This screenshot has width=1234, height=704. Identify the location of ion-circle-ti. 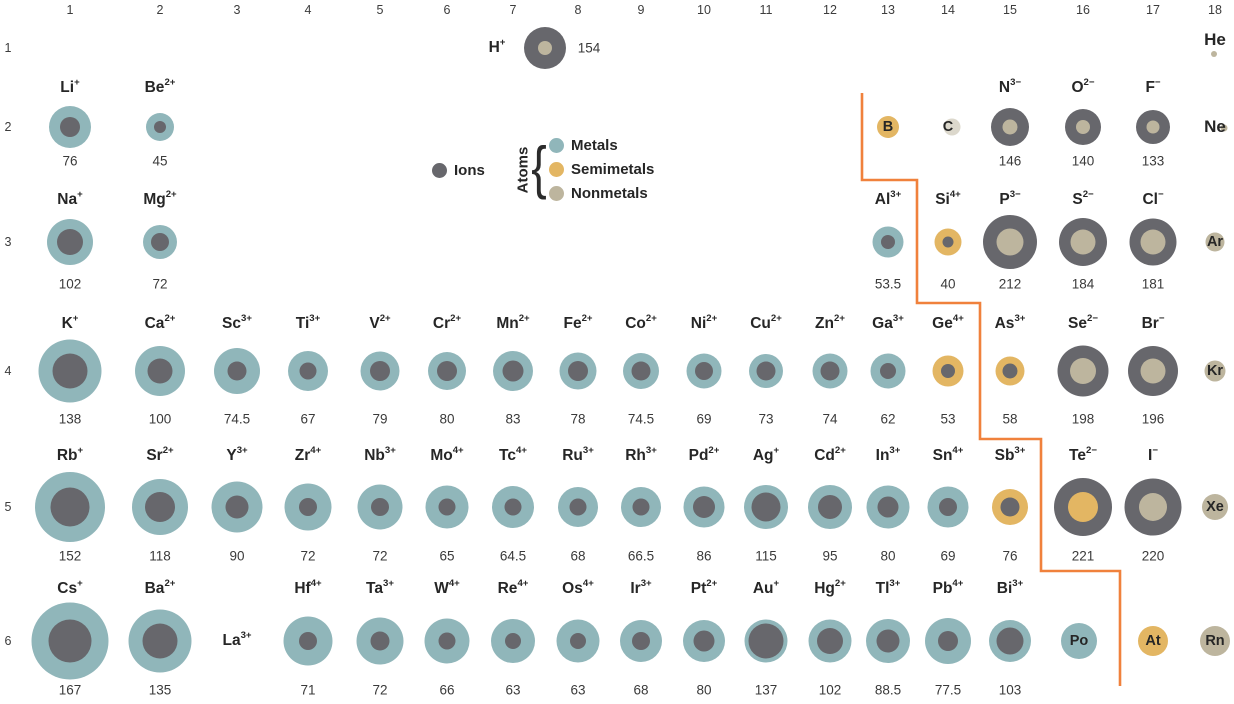
(308, 371).